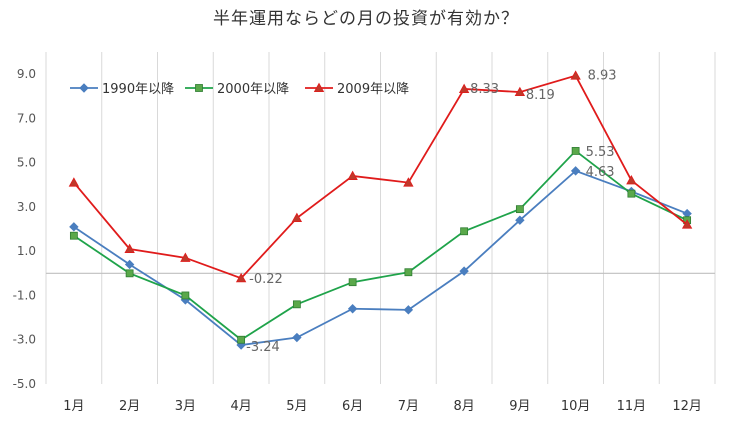 The width and height of the screenshot is (732, 431). I want to click on chart-title: 半年運用ならどの月の投資が有効か？, so click(366, 19).